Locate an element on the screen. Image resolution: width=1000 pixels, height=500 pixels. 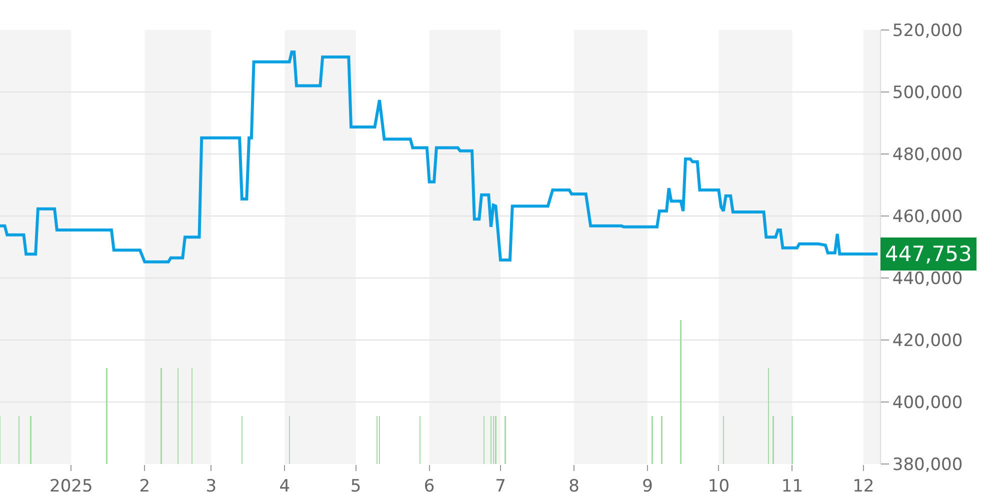
x-tick-label: 2 is located at coordinates (144, 486).